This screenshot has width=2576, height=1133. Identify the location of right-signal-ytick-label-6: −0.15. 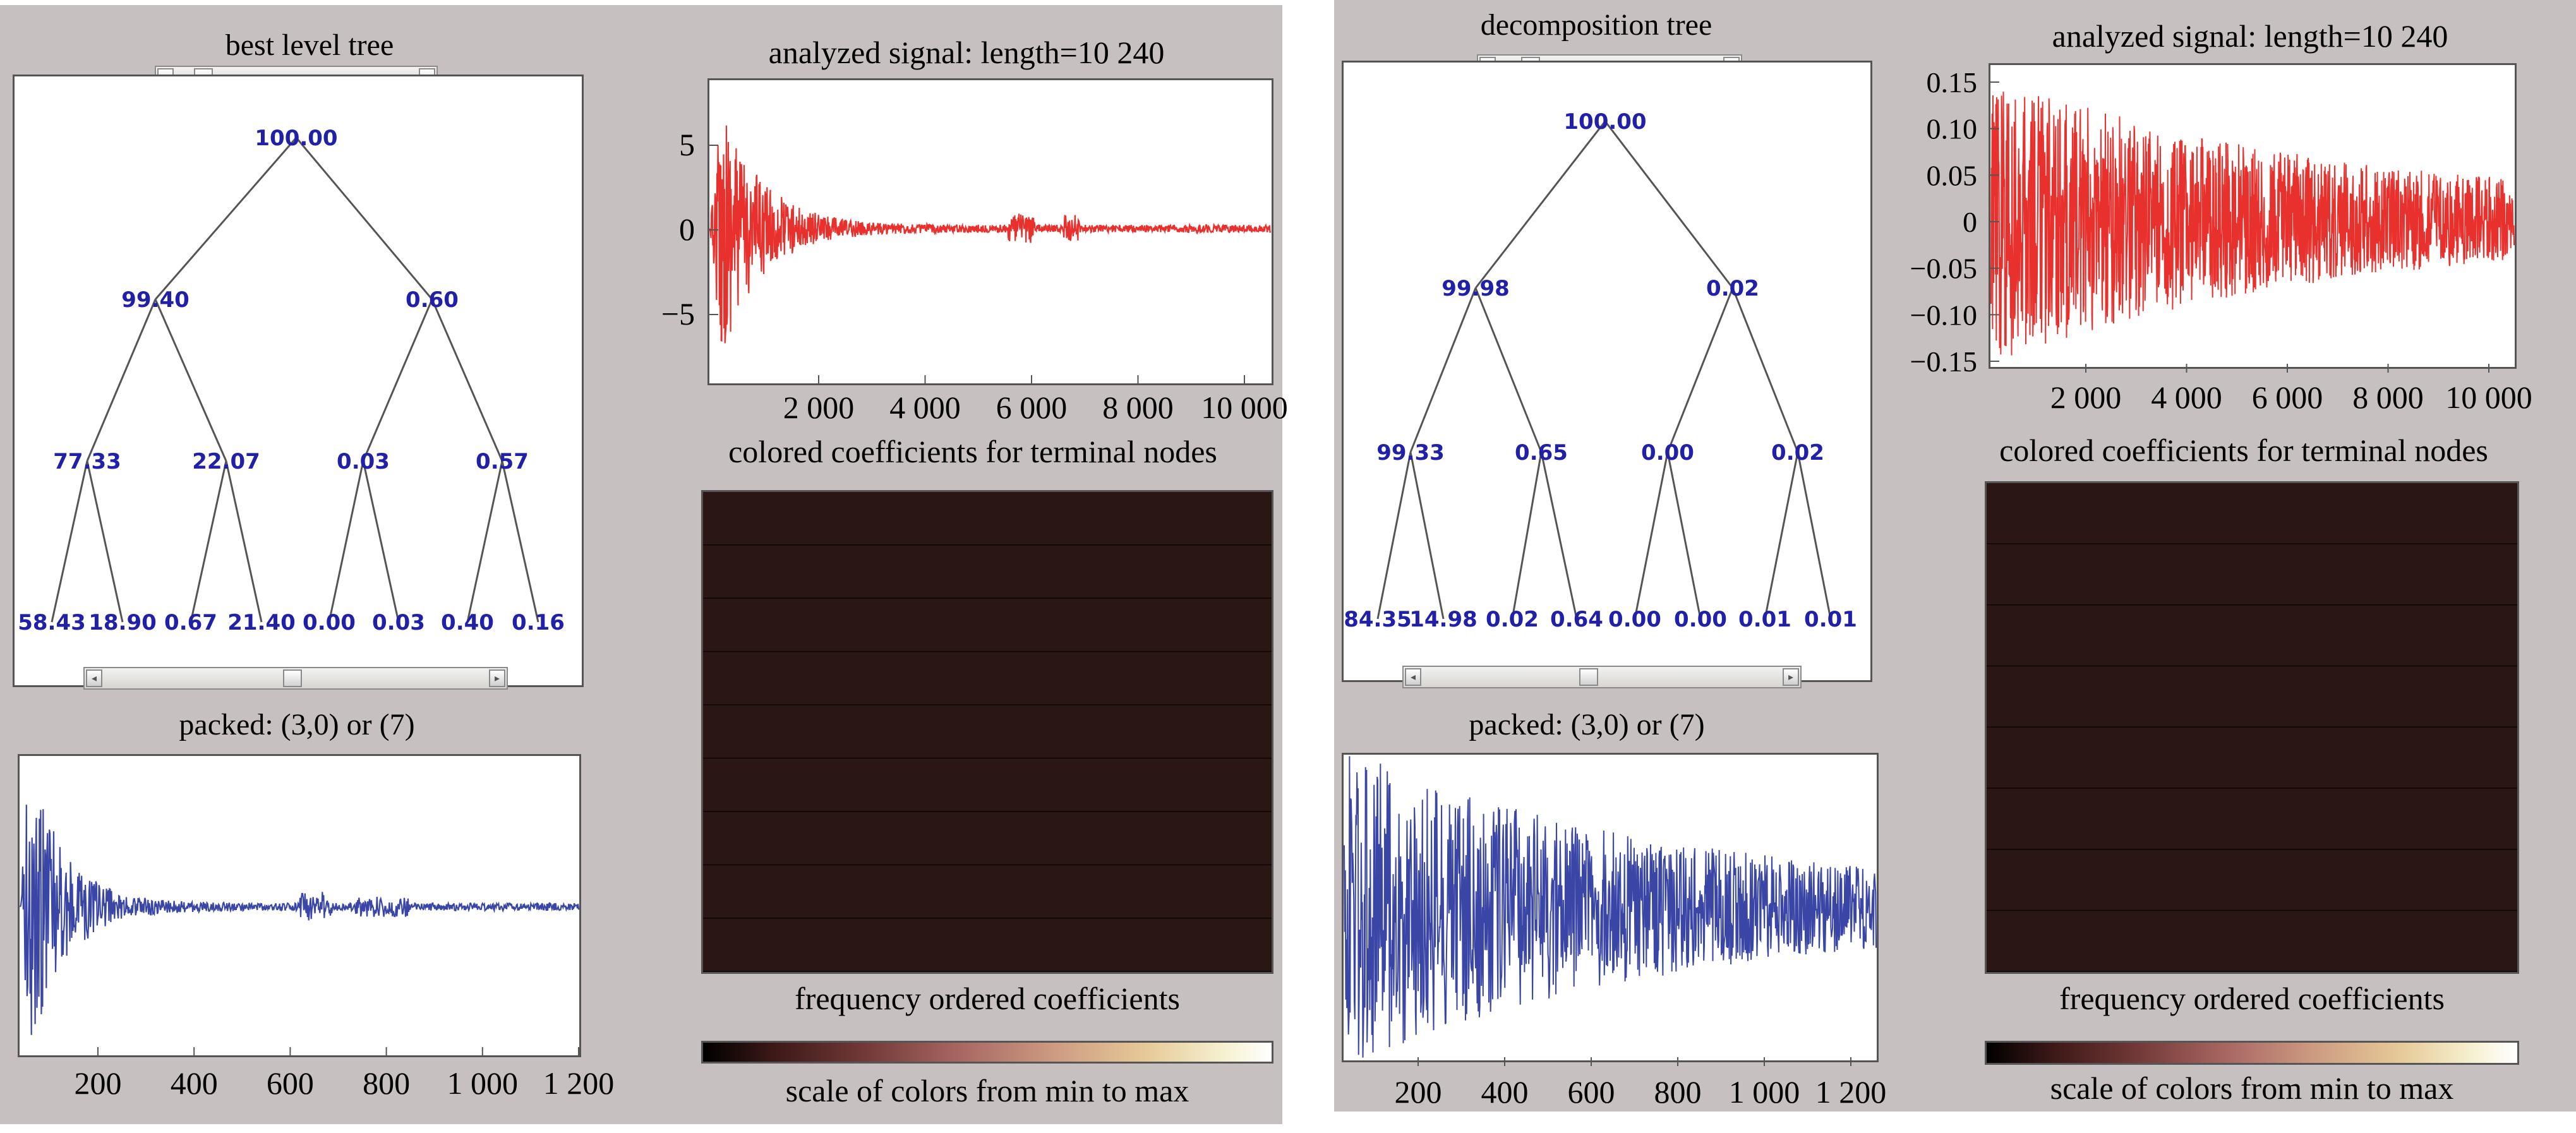
(1943, 361).